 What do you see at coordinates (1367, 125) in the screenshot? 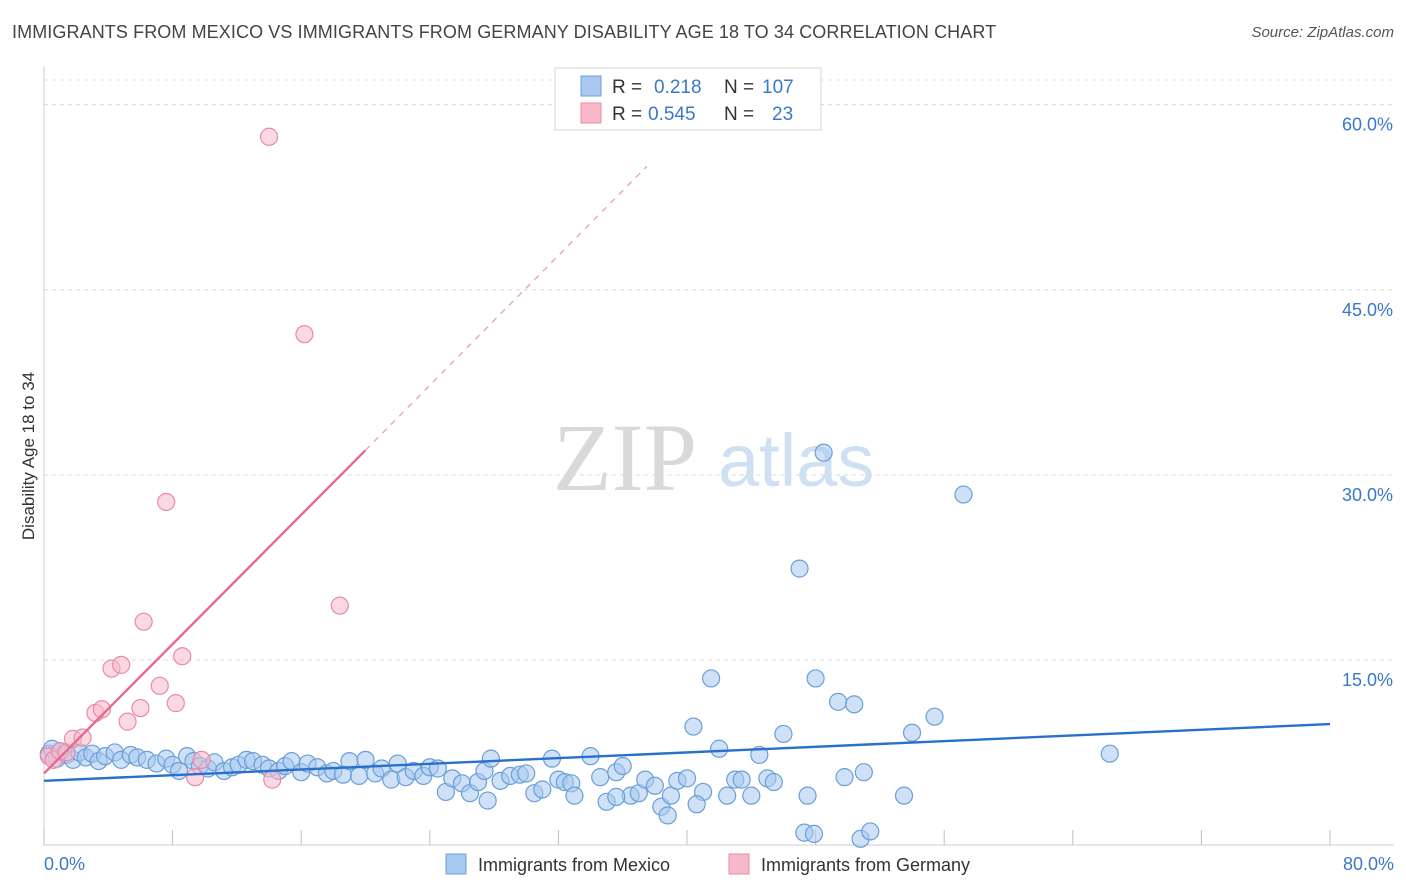
I see `y-tick-label: 60.0%` at bounding box center [1367, 125].